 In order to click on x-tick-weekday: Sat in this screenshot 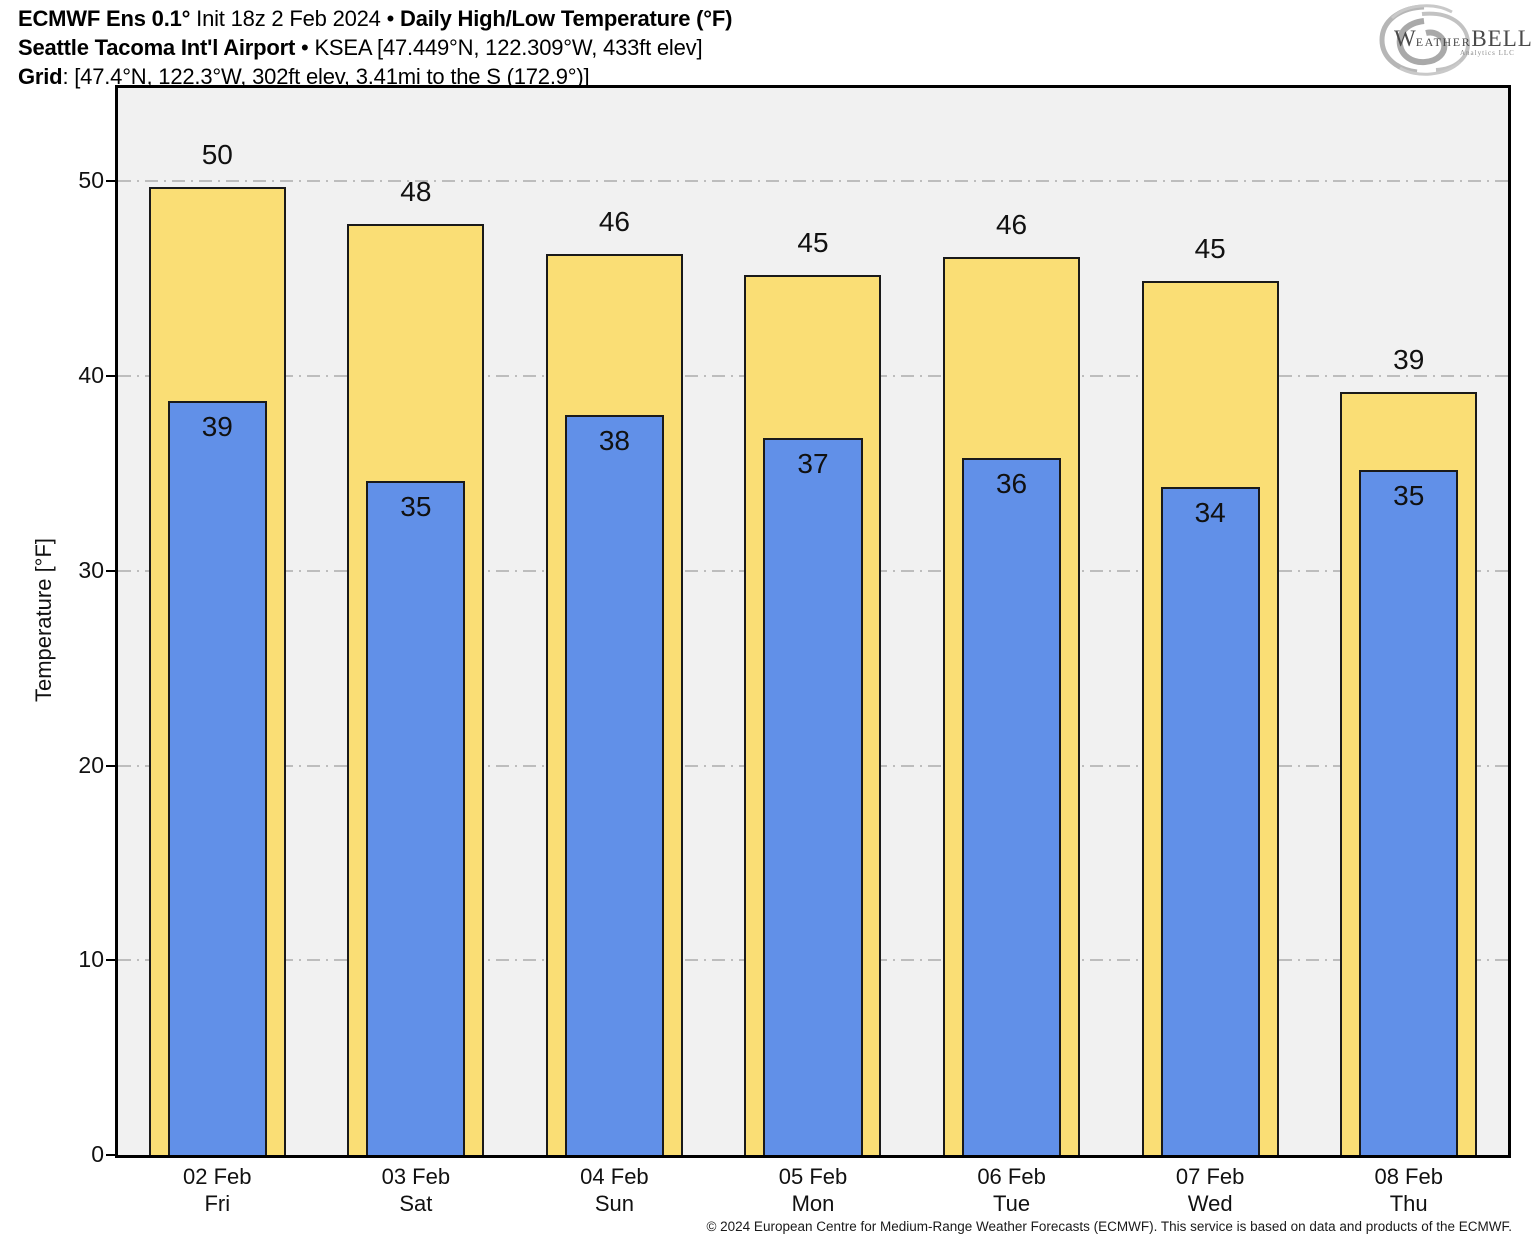, I will do `click(416, 1203)`.